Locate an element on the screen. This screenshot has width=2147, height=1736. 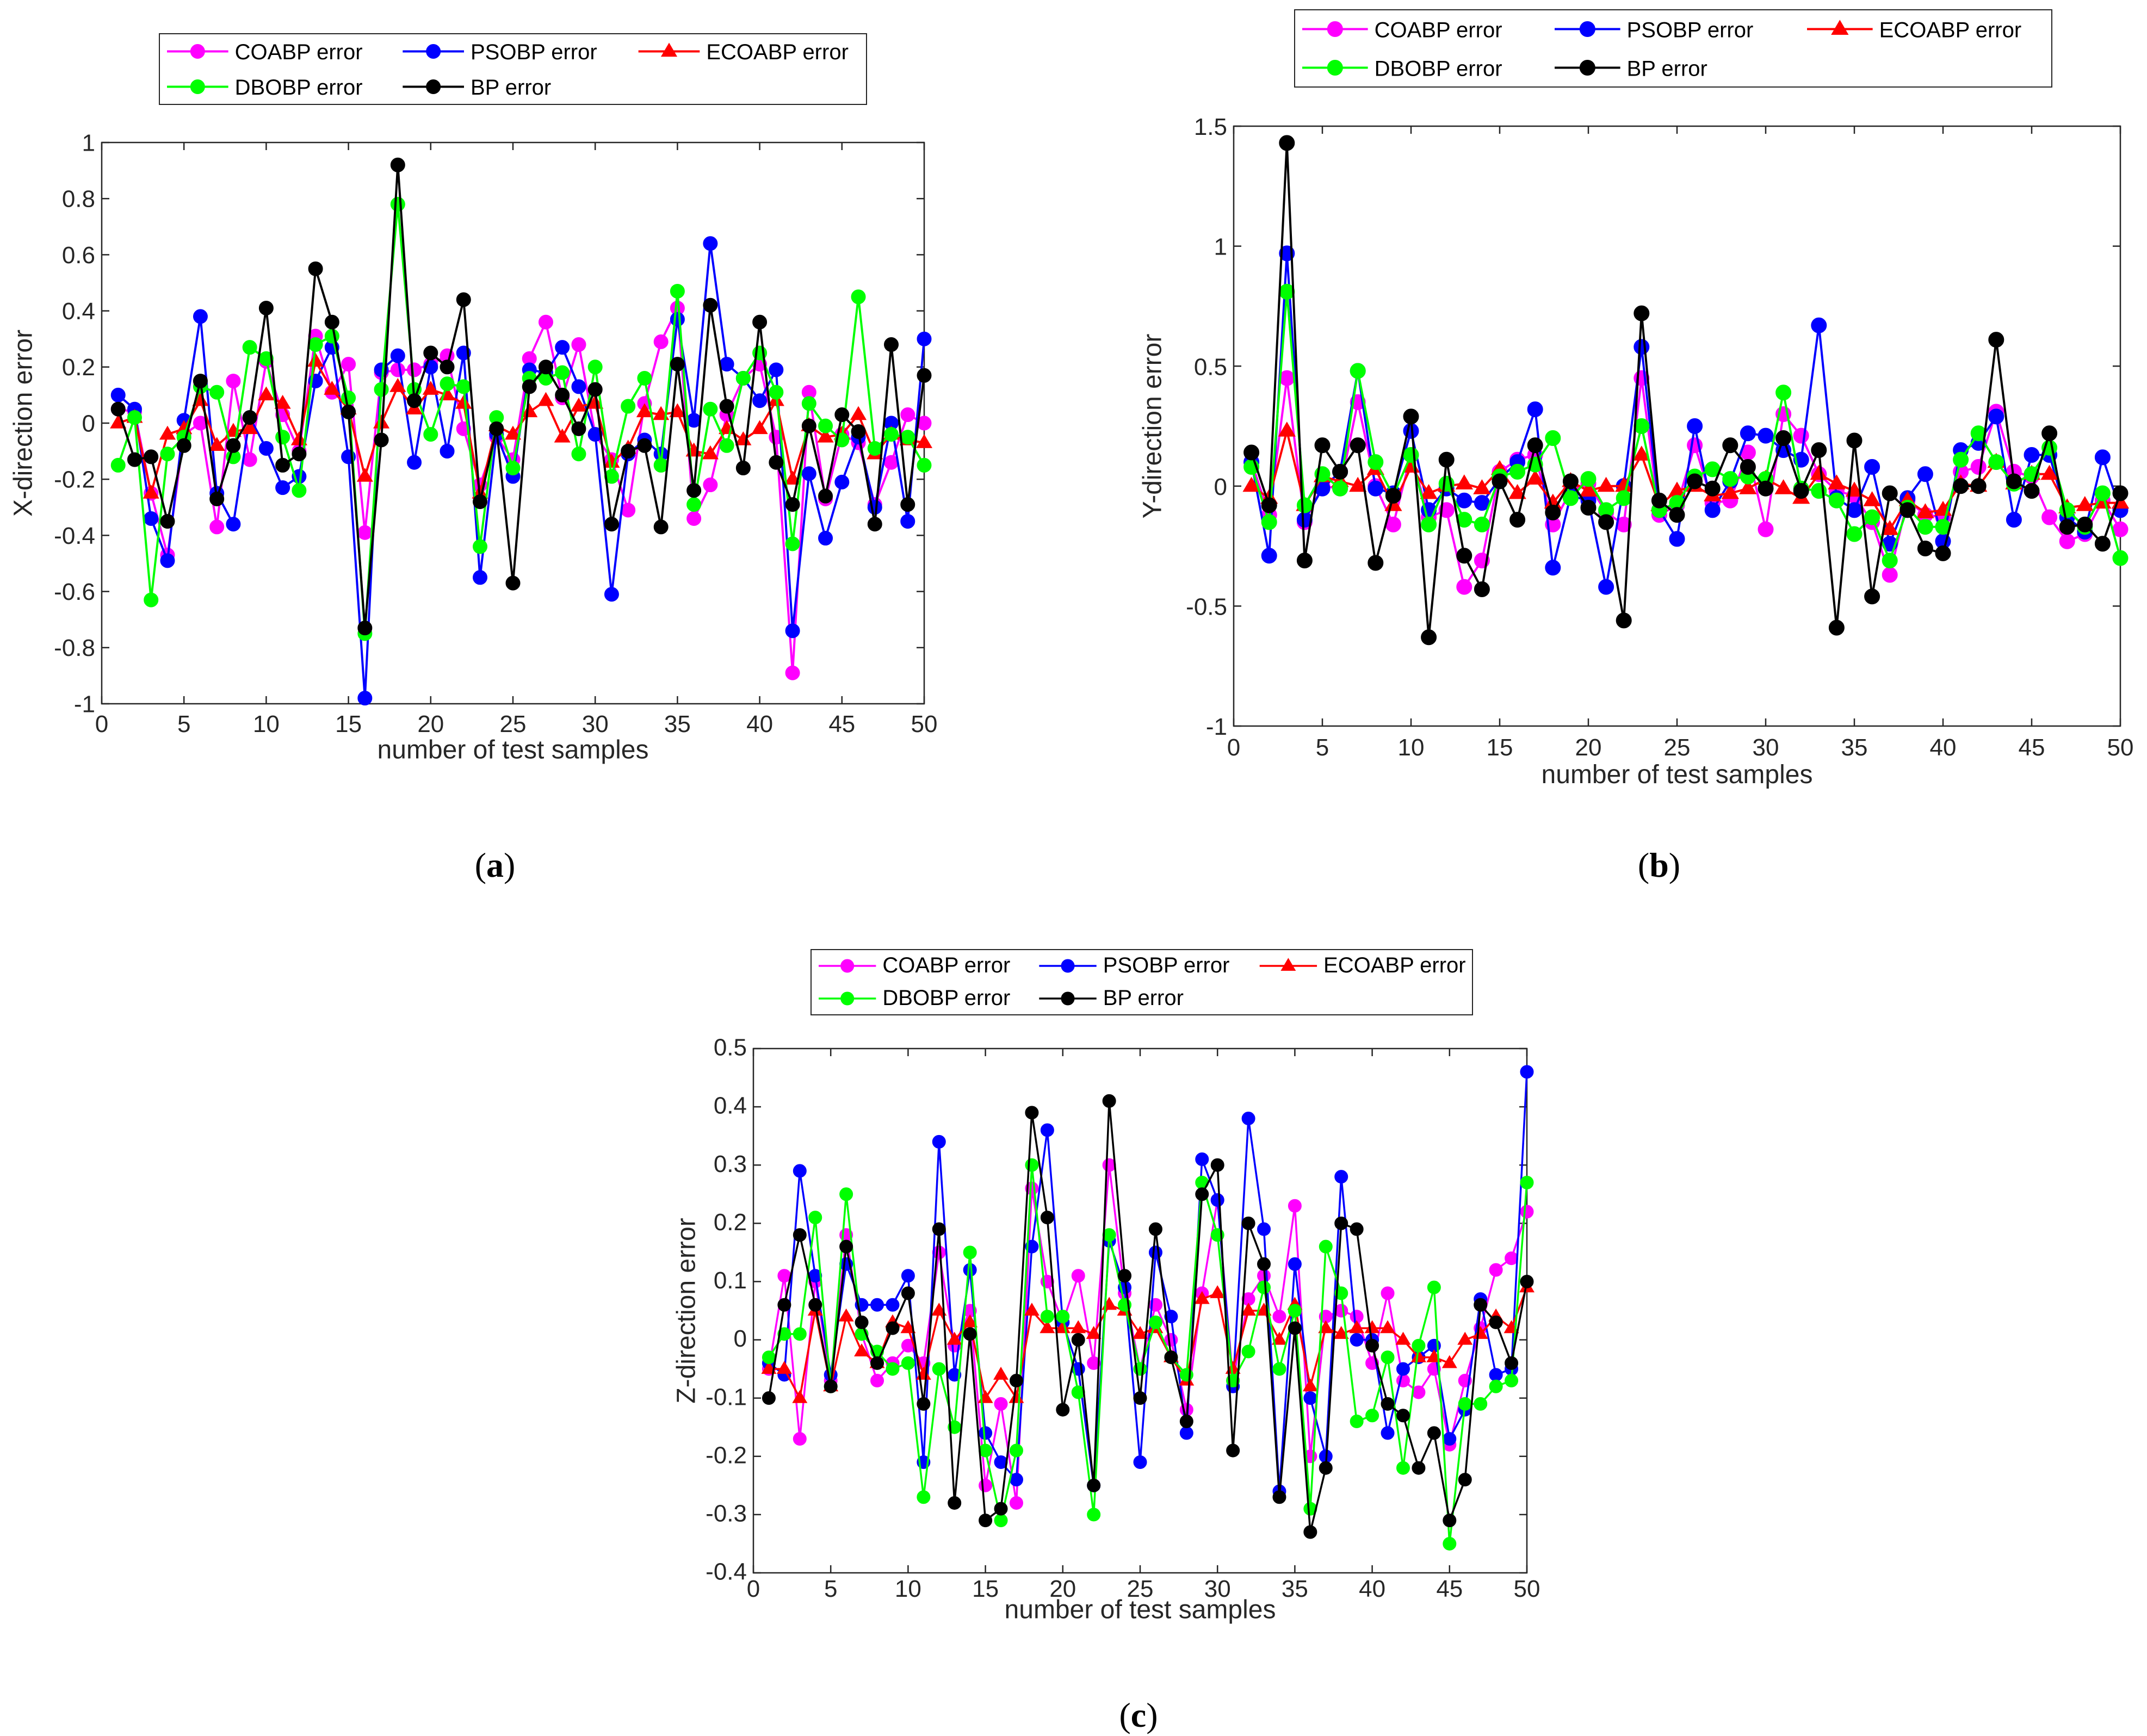
x-tick-label: 10 is located at coordinates (266, 724).